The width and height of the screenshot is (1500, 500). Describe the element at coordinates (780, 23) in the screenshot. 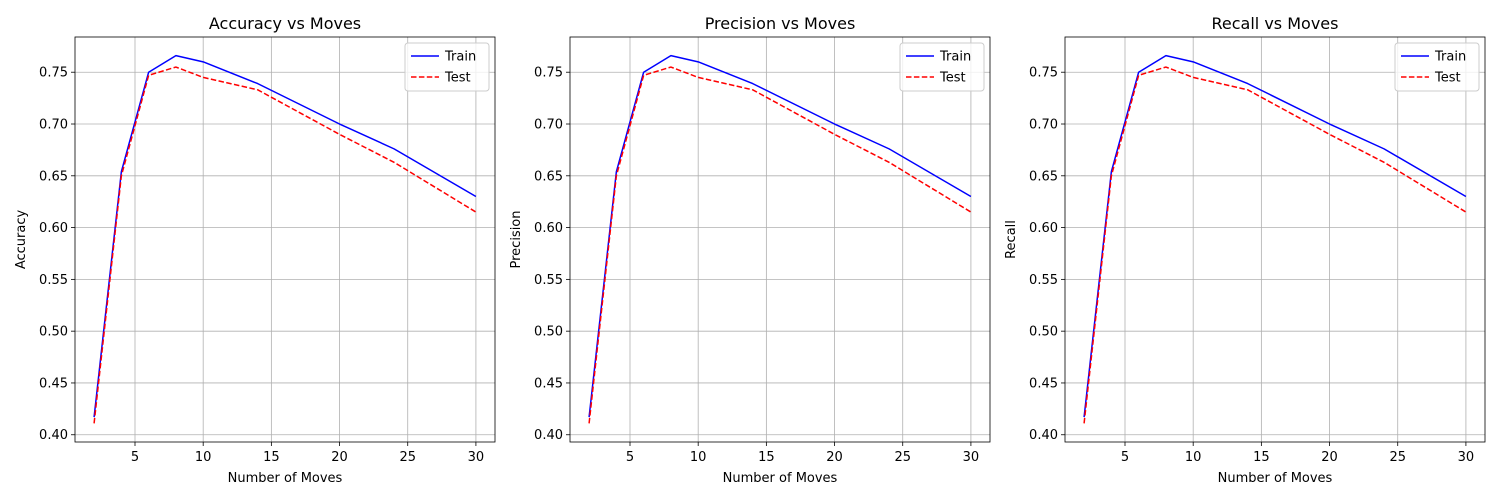

I see `chart-title: Precision vs Moves` at that location.